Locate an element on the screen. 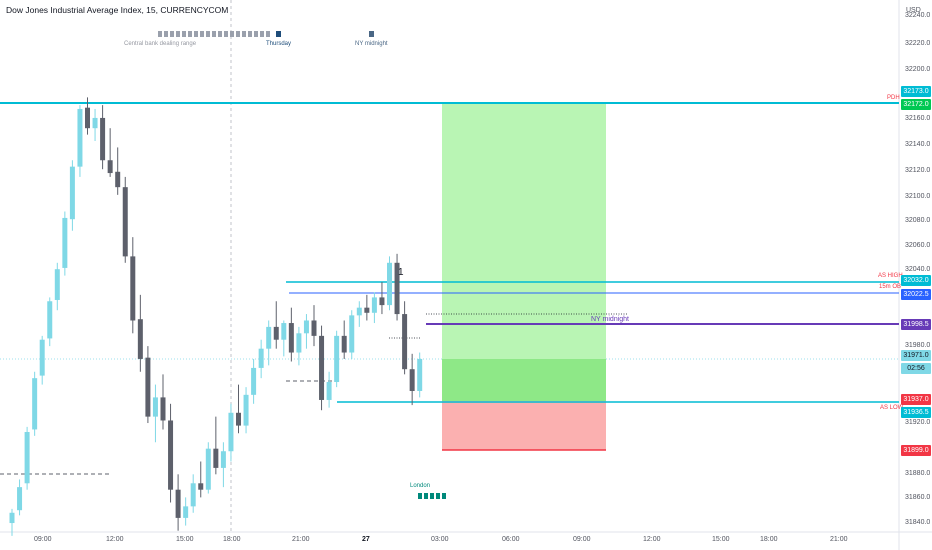  price-tag: 02:56 is located at coordinates (916, 368).